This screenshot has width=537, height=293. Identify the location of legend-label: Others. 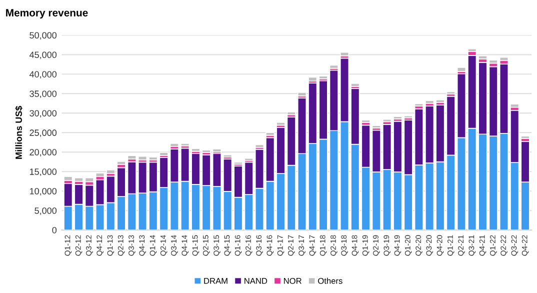
(330, 281).